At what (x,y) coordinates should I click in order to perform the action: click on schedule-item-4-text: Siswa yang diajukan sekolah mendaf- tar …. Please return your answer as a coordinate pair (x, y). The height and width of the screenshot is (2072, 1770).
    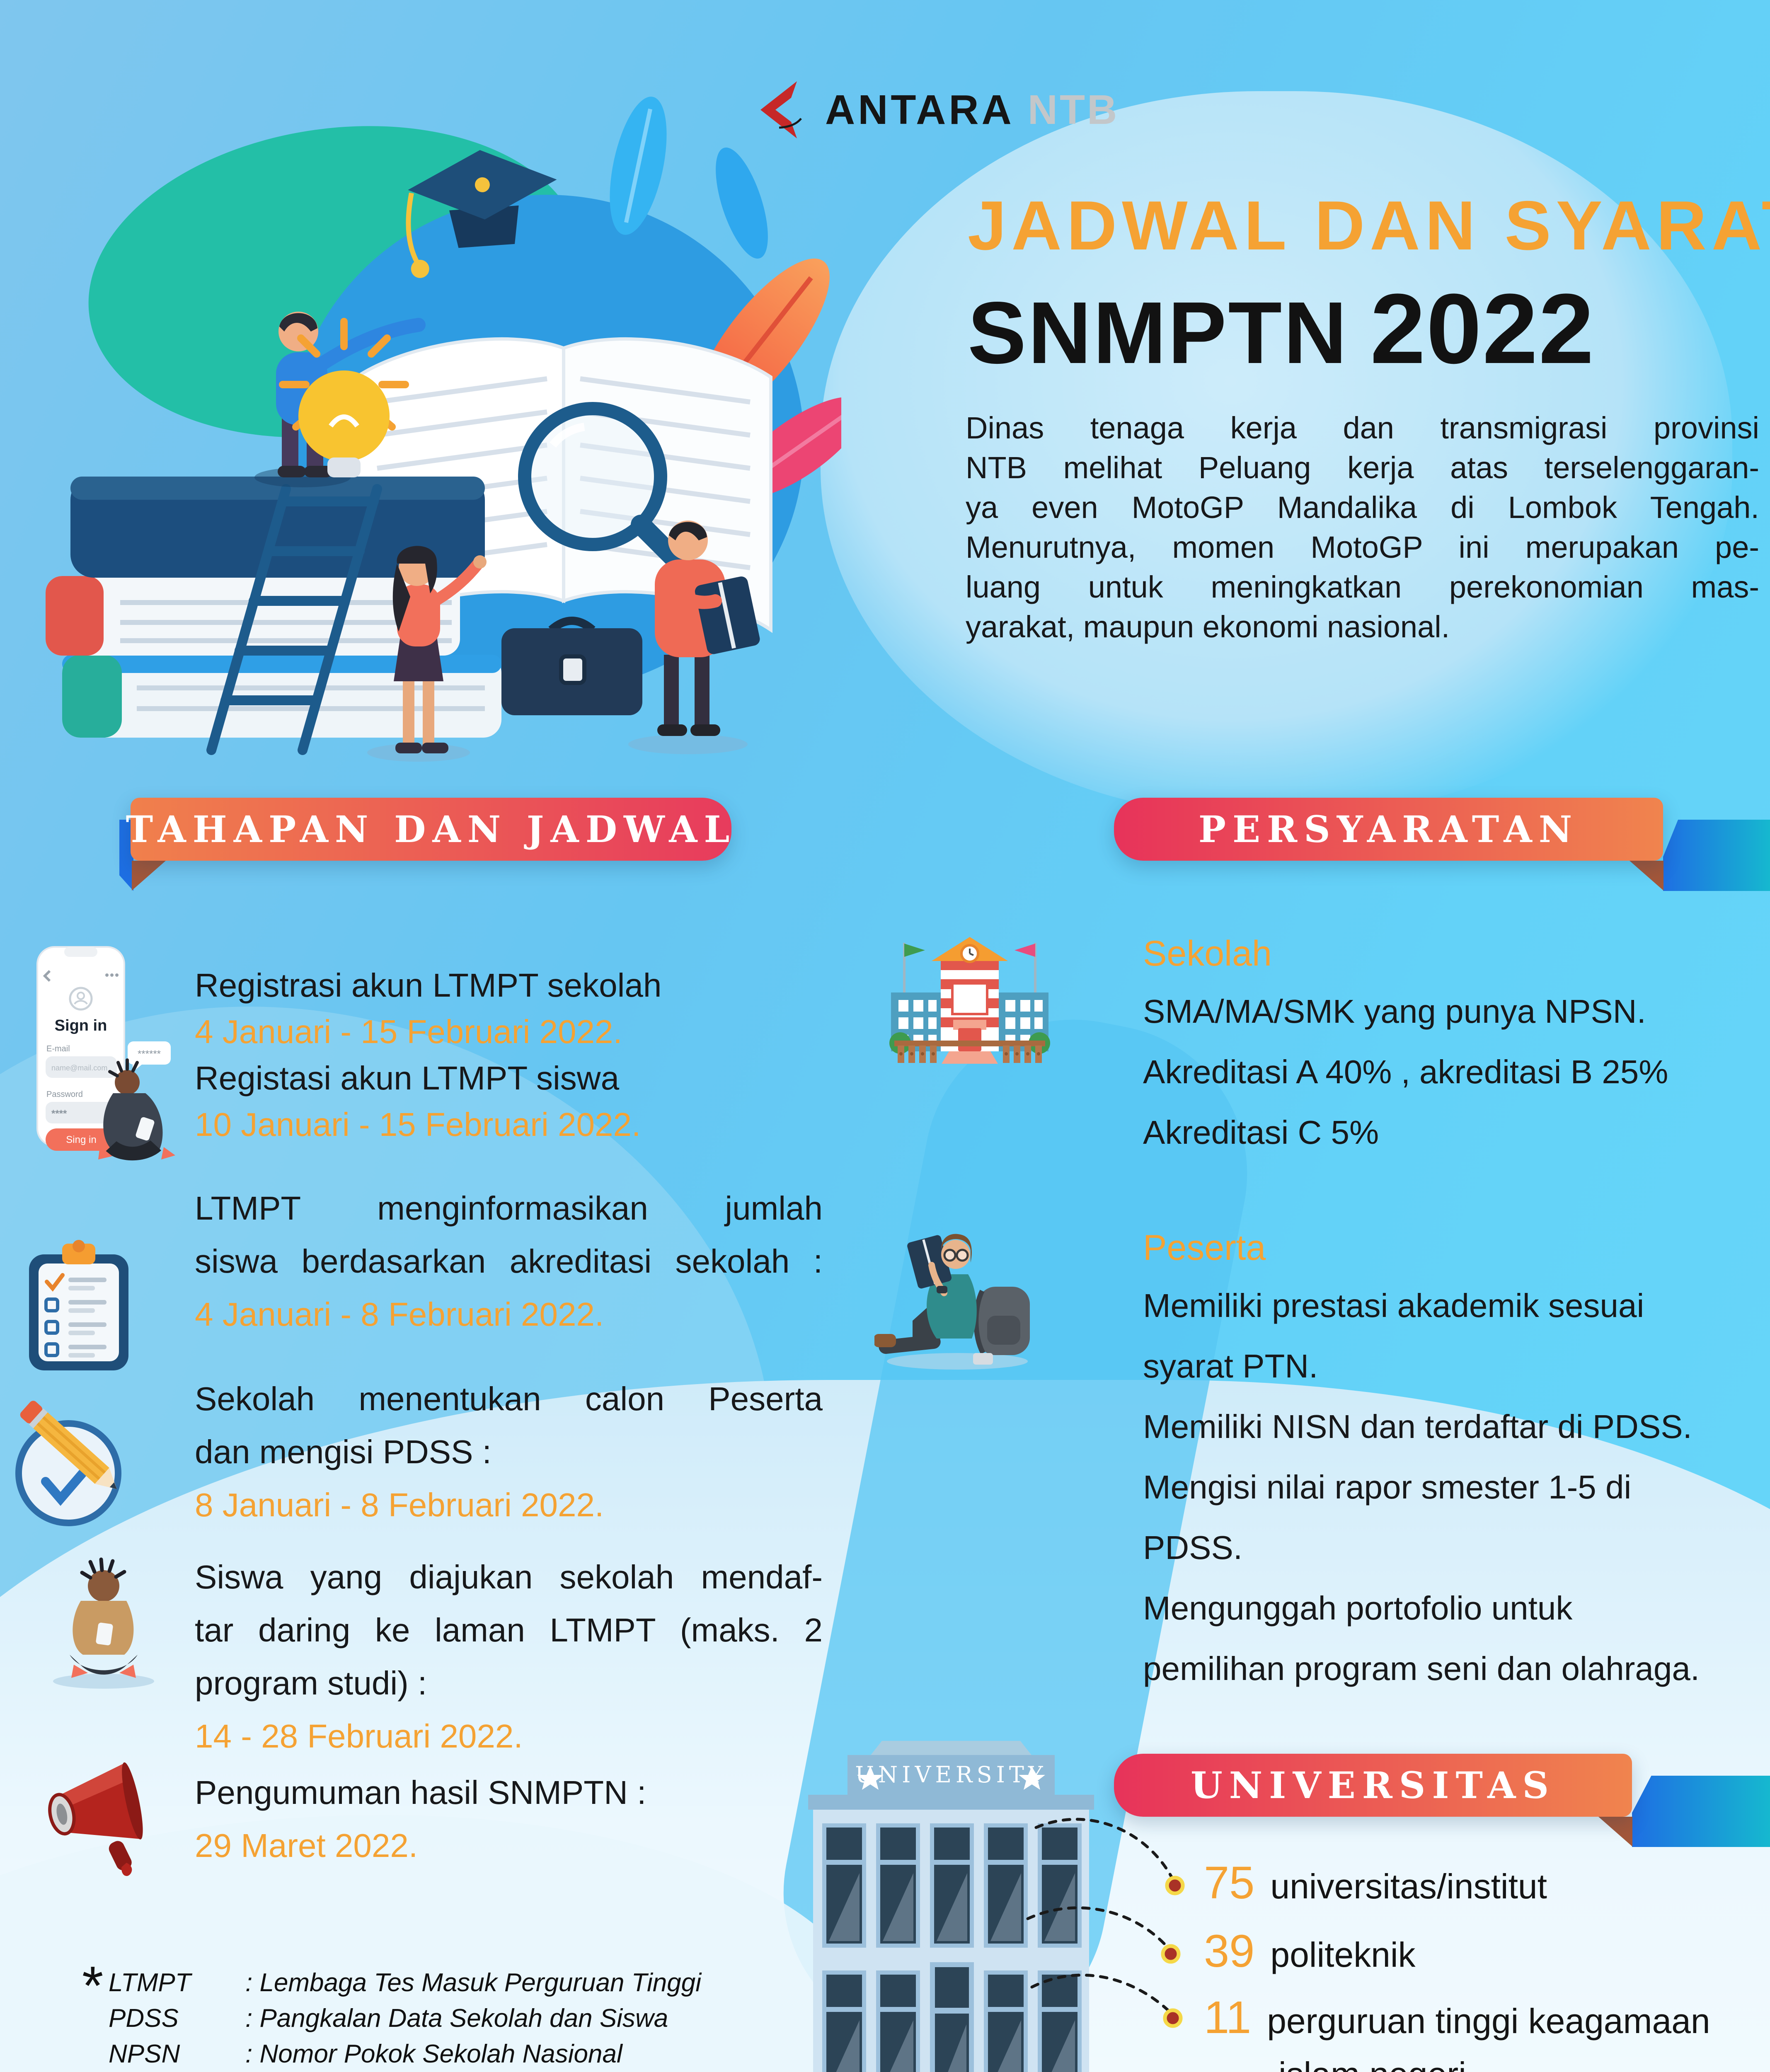
    Looking at the image, I should click on (509, 1657).